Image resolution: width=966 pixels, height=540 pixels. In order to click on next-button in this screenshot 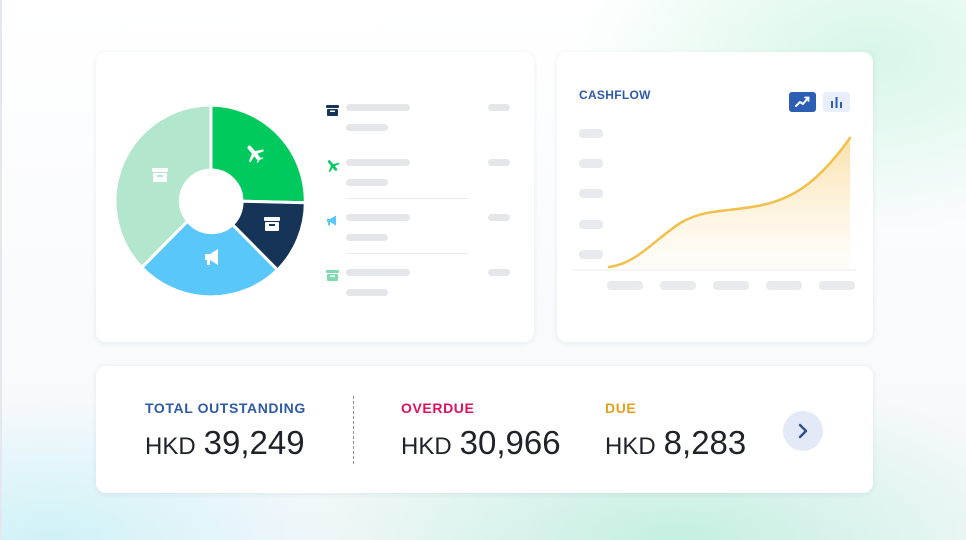, I will do `click(803, 431)`.